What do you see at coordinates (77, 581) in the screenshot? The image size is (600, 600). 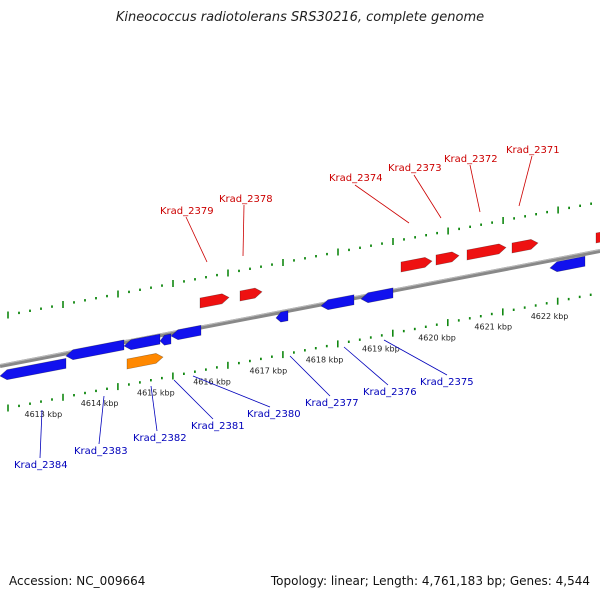 I see `accession-text: Accession: NC_009664` at bounding box center [77, 581].